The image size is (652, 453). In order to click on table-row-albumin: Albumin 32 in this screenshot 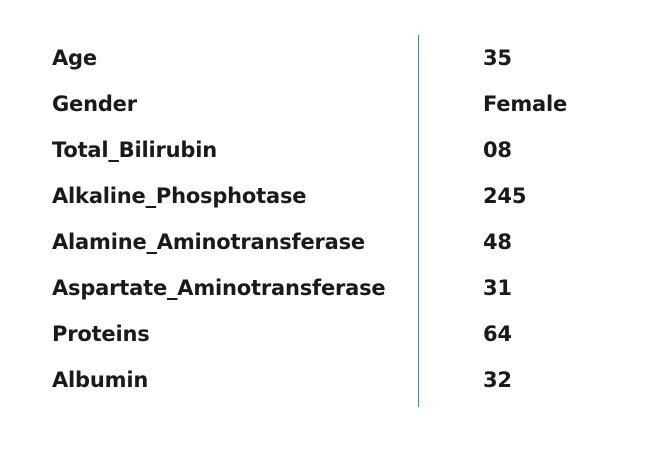, I will do `click(326, 380)`.